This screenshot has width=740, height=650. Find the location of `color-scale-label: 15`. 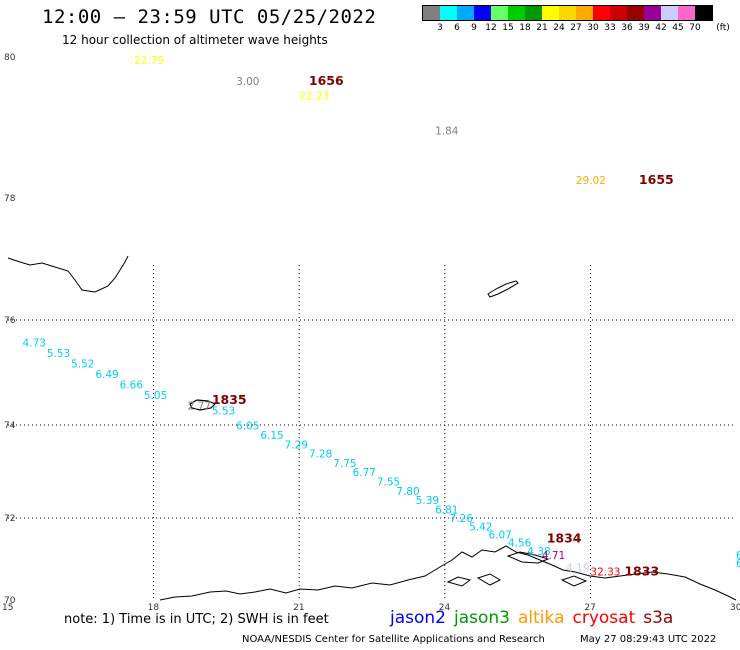

color-scale-label: 15 is located at coordinates (508, 28).